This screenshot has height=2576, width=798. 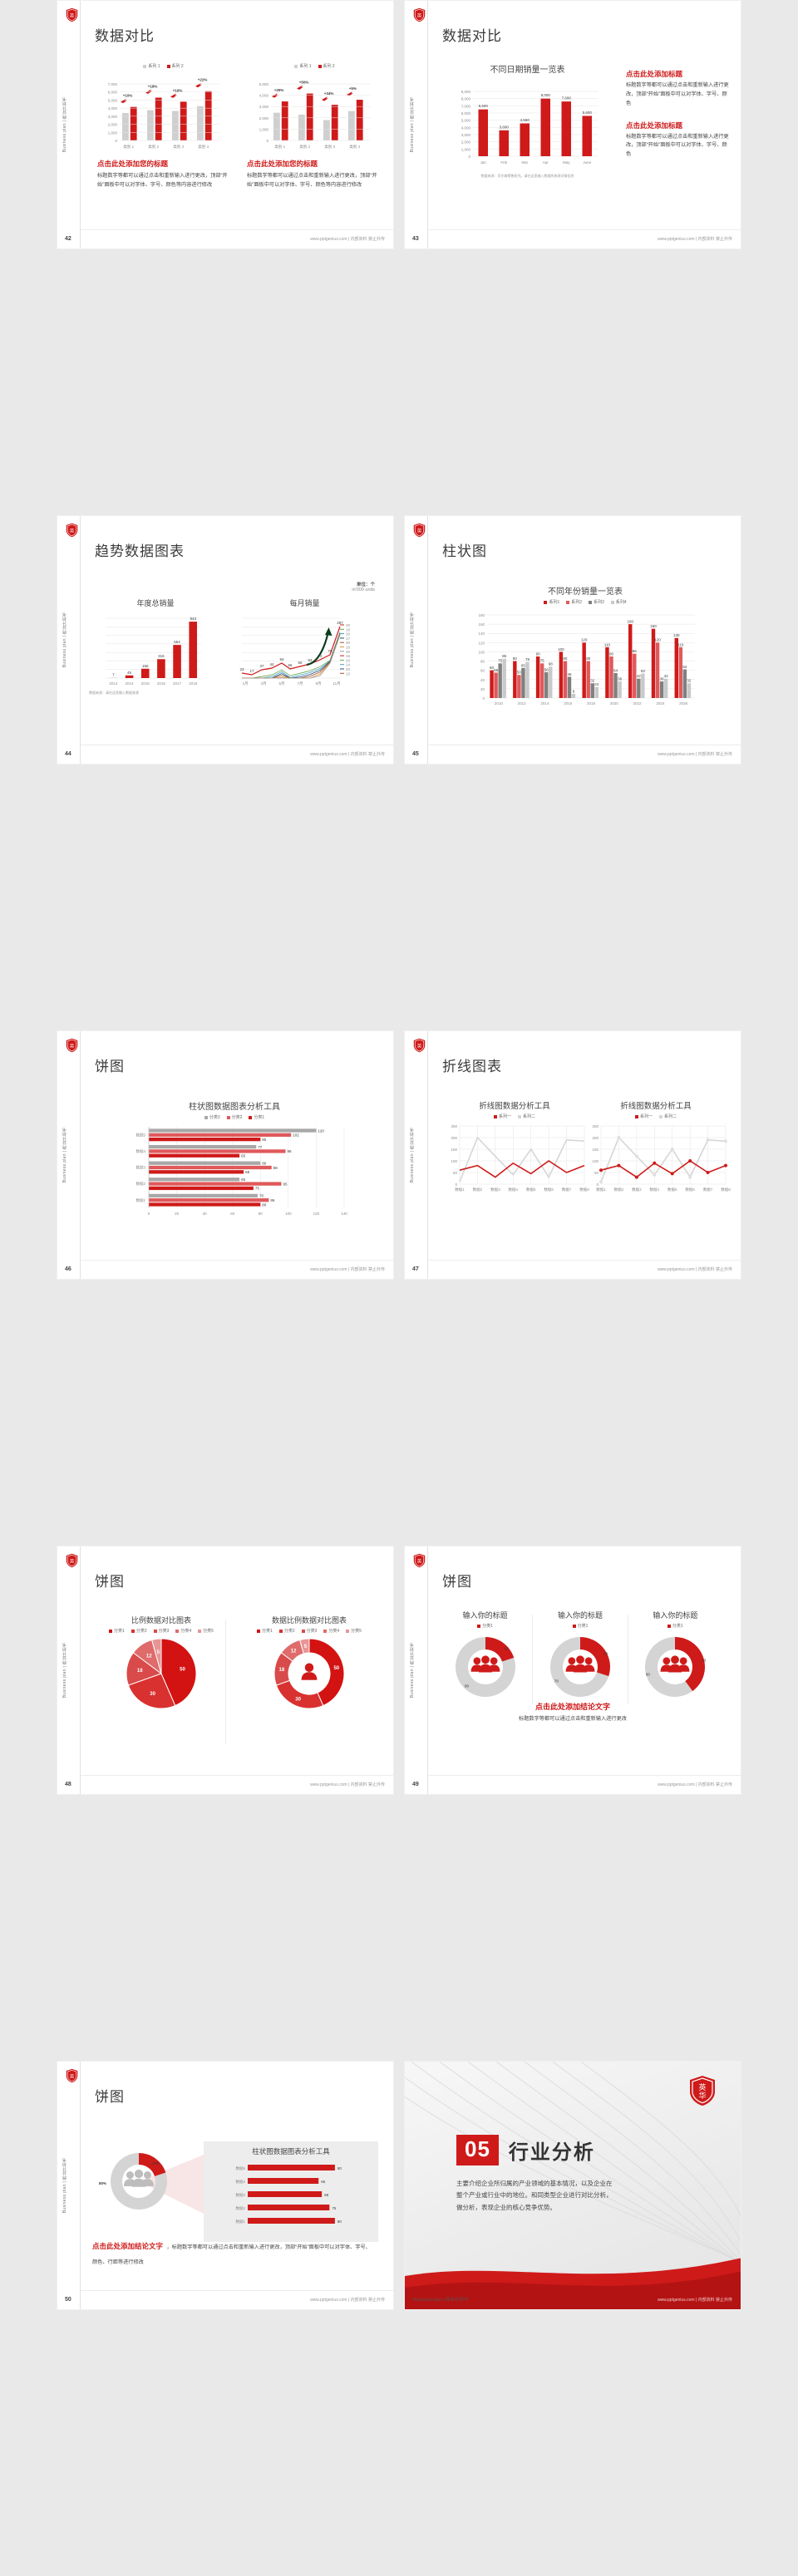 I want to click on svg-text: 5,000, so click(x=466, y=121).